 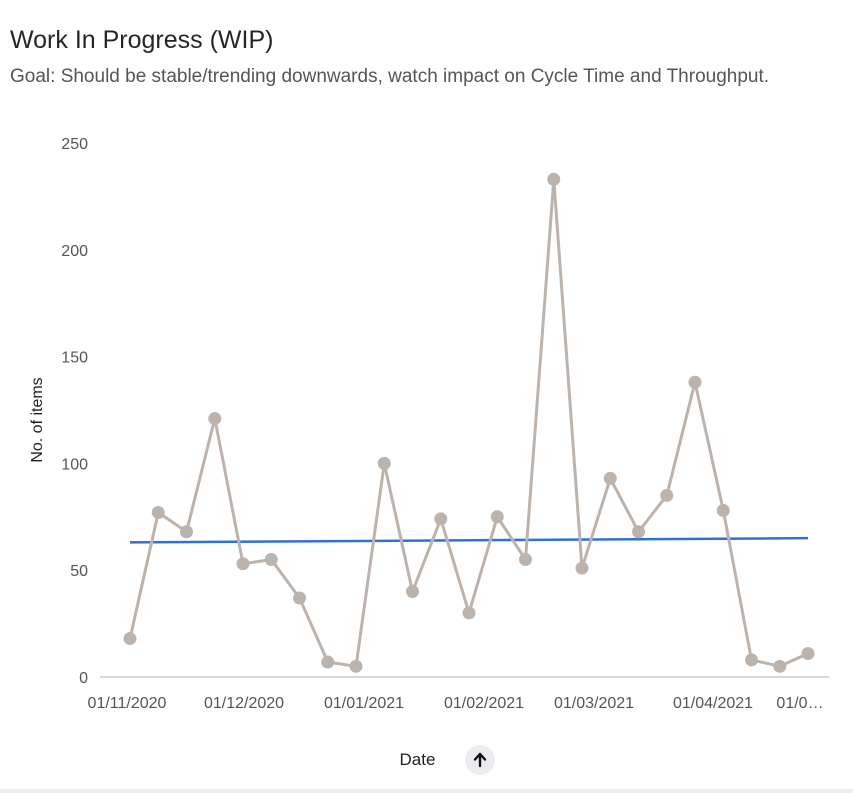 I want to click on x-tick-label: 01/04/2021, so click(x=713, y=703).